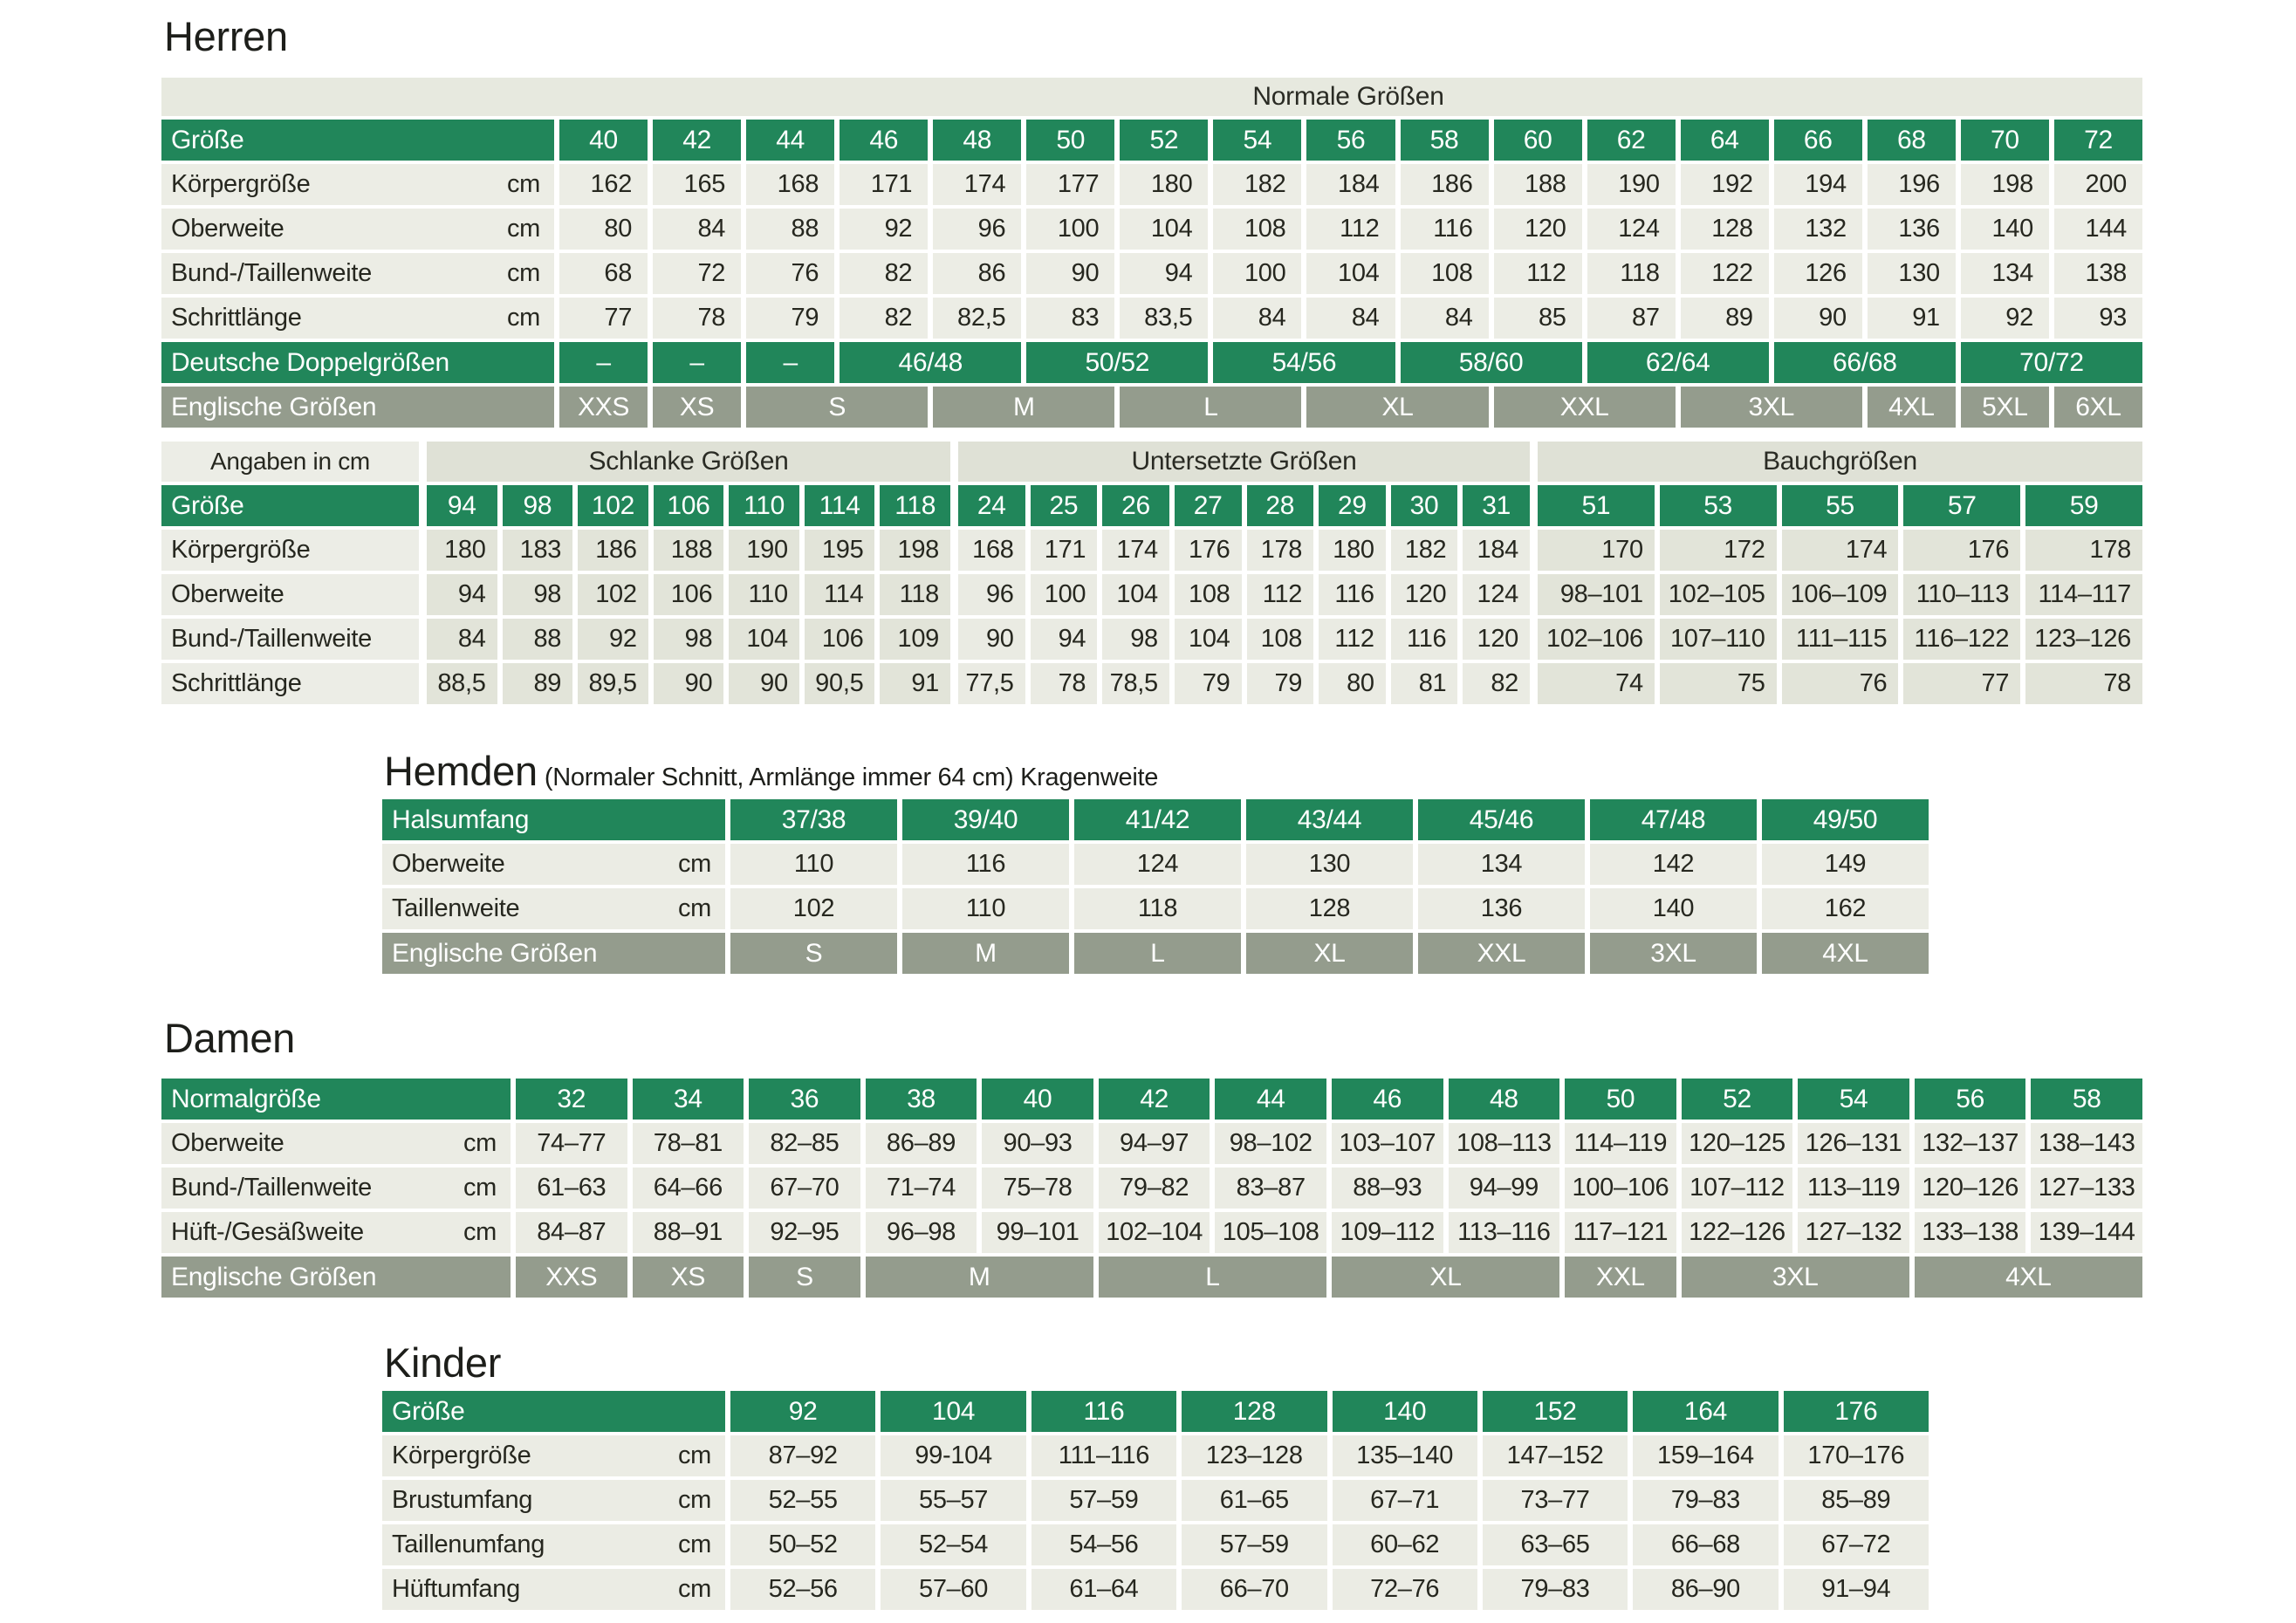 Image resolution: width=2296 pixels, height=1623 pixels. What do you see at coordinates (1853, 1233) in the screenshot?
I see `value-cell: 127–132` at bounding box center [1853, 1233].